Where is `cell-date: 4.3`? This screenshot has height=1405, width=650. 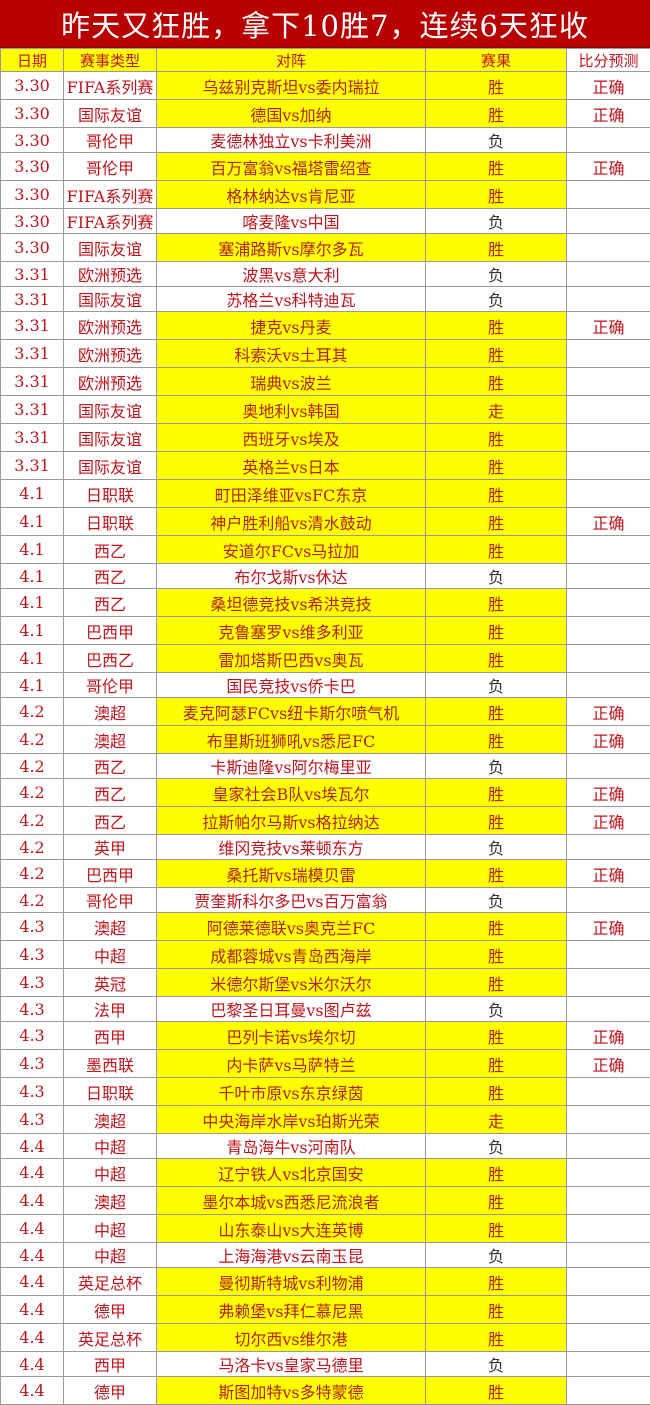 cell-date: 4.3 is located at coordinates (32, 1009).